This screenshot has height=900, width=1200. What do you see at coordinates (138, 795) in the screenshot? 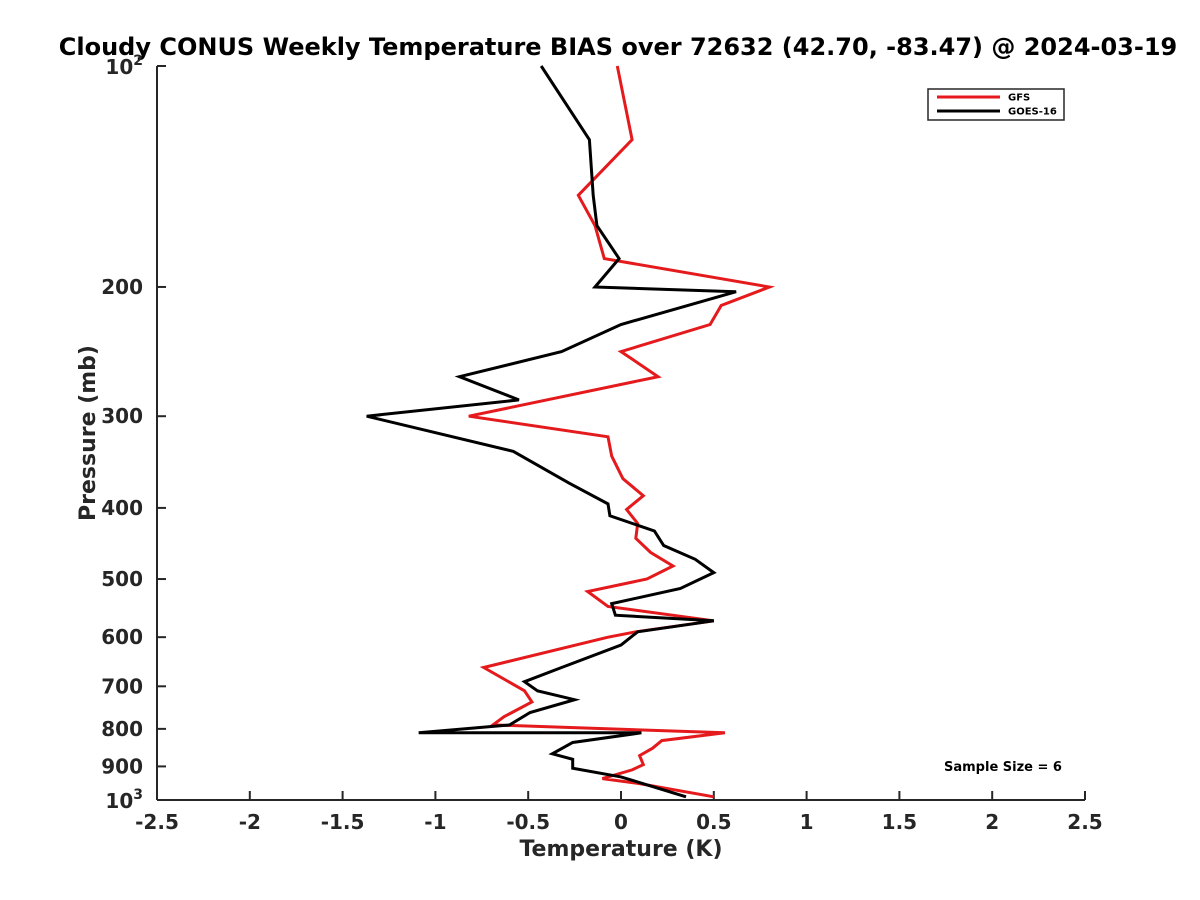
I see `y-tick-label-exponent: 3` at bounding box center [138, 795].